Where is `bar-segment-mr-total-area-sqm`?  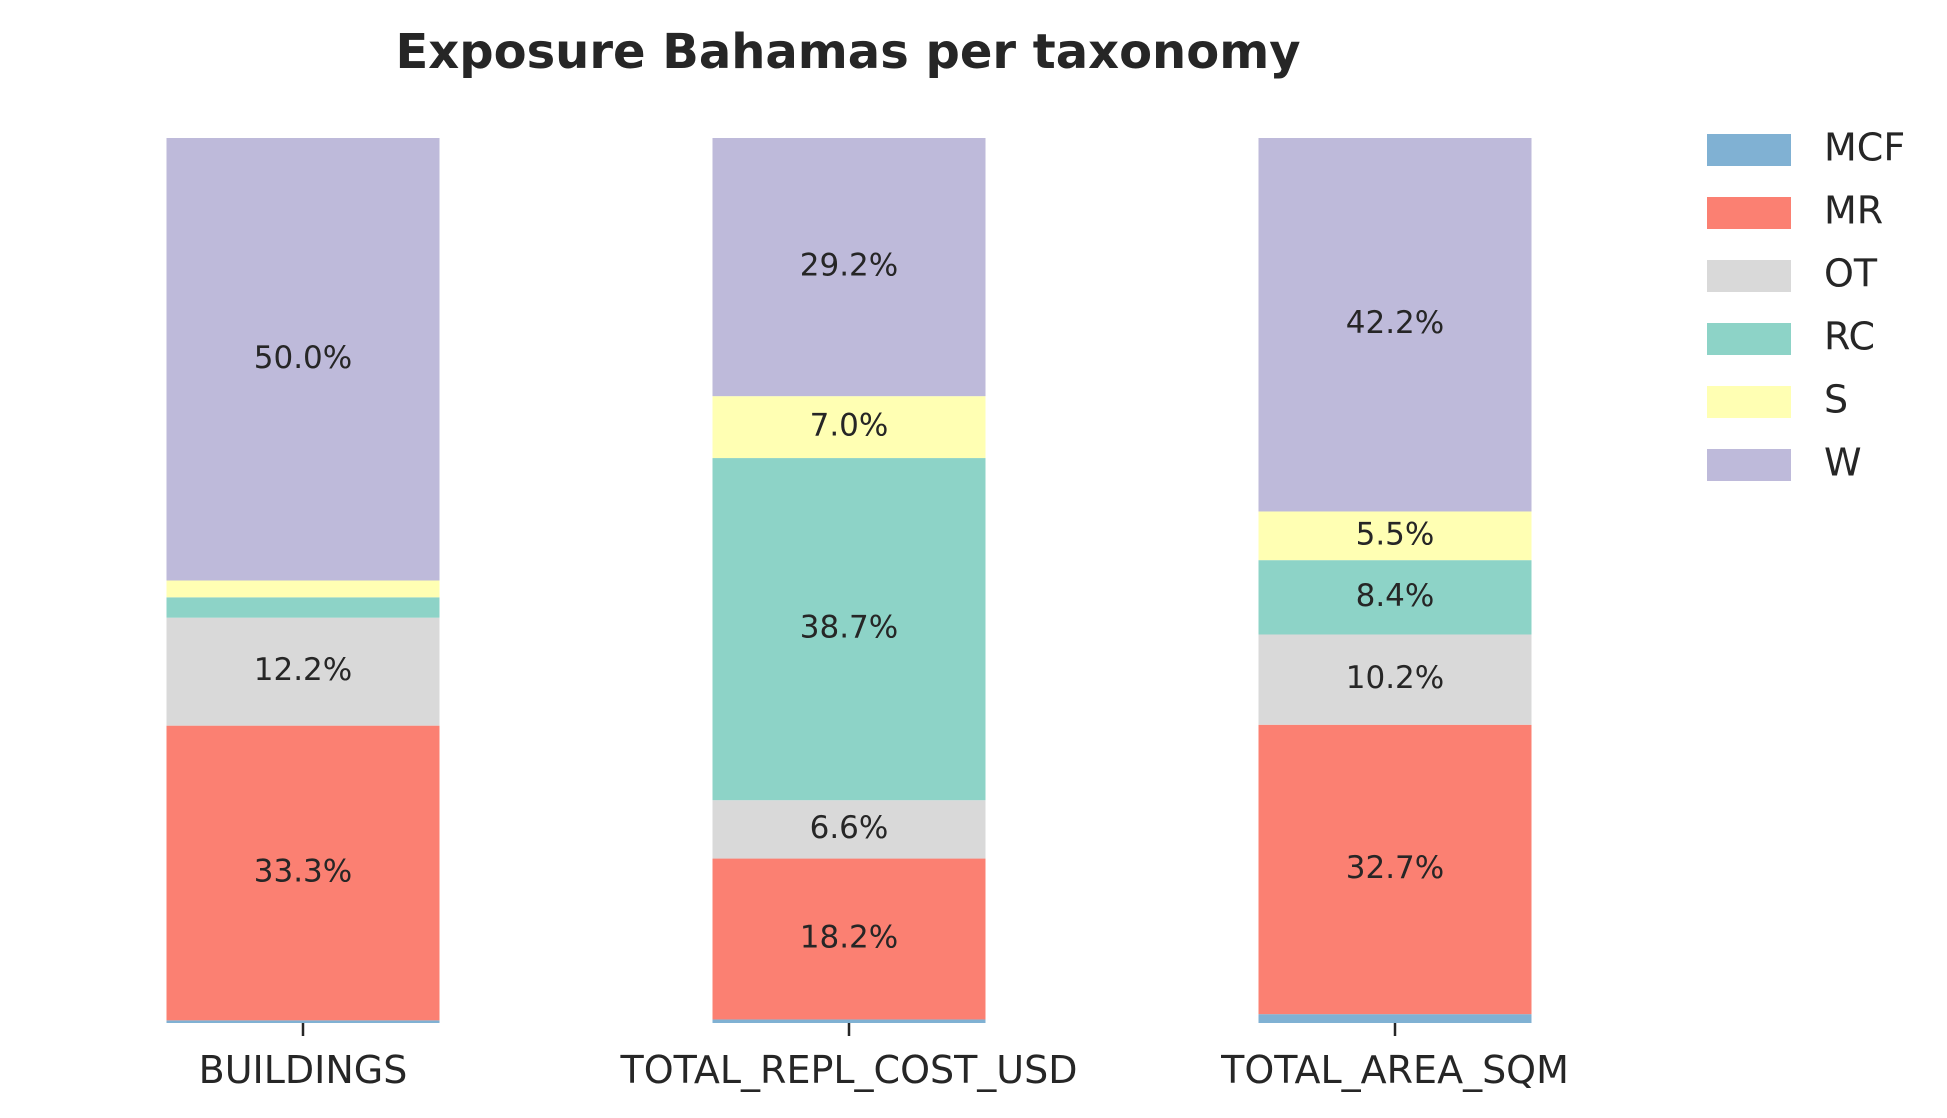
bar-segment-mr-total-area-sqm is located at coordinates (1395, 869).